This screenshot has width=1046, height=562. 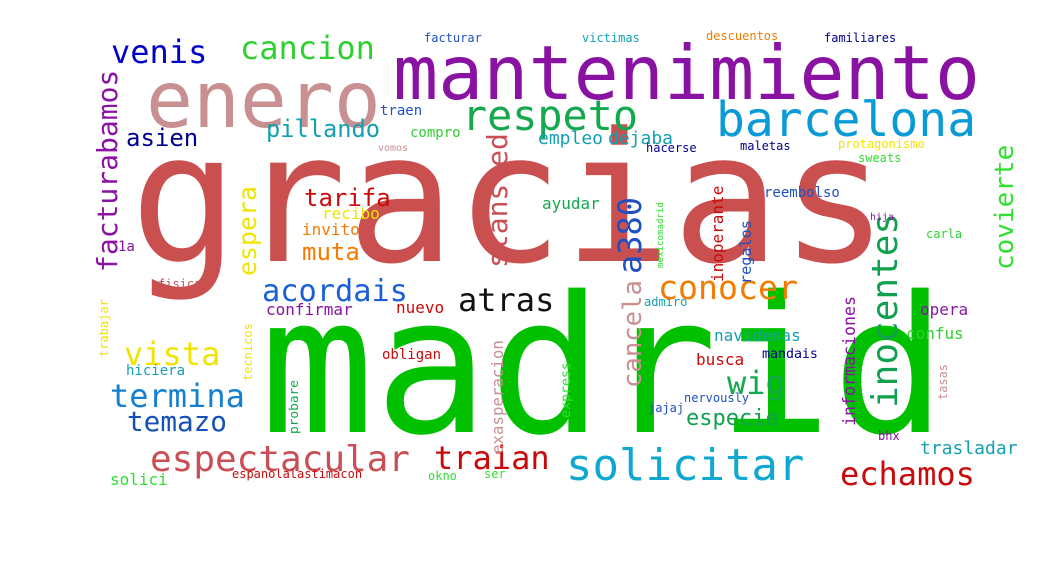 What do you see at coordinates (492, 458) in the screenshot?
I see `word-traian: traian` at bounding box center [492, 458].